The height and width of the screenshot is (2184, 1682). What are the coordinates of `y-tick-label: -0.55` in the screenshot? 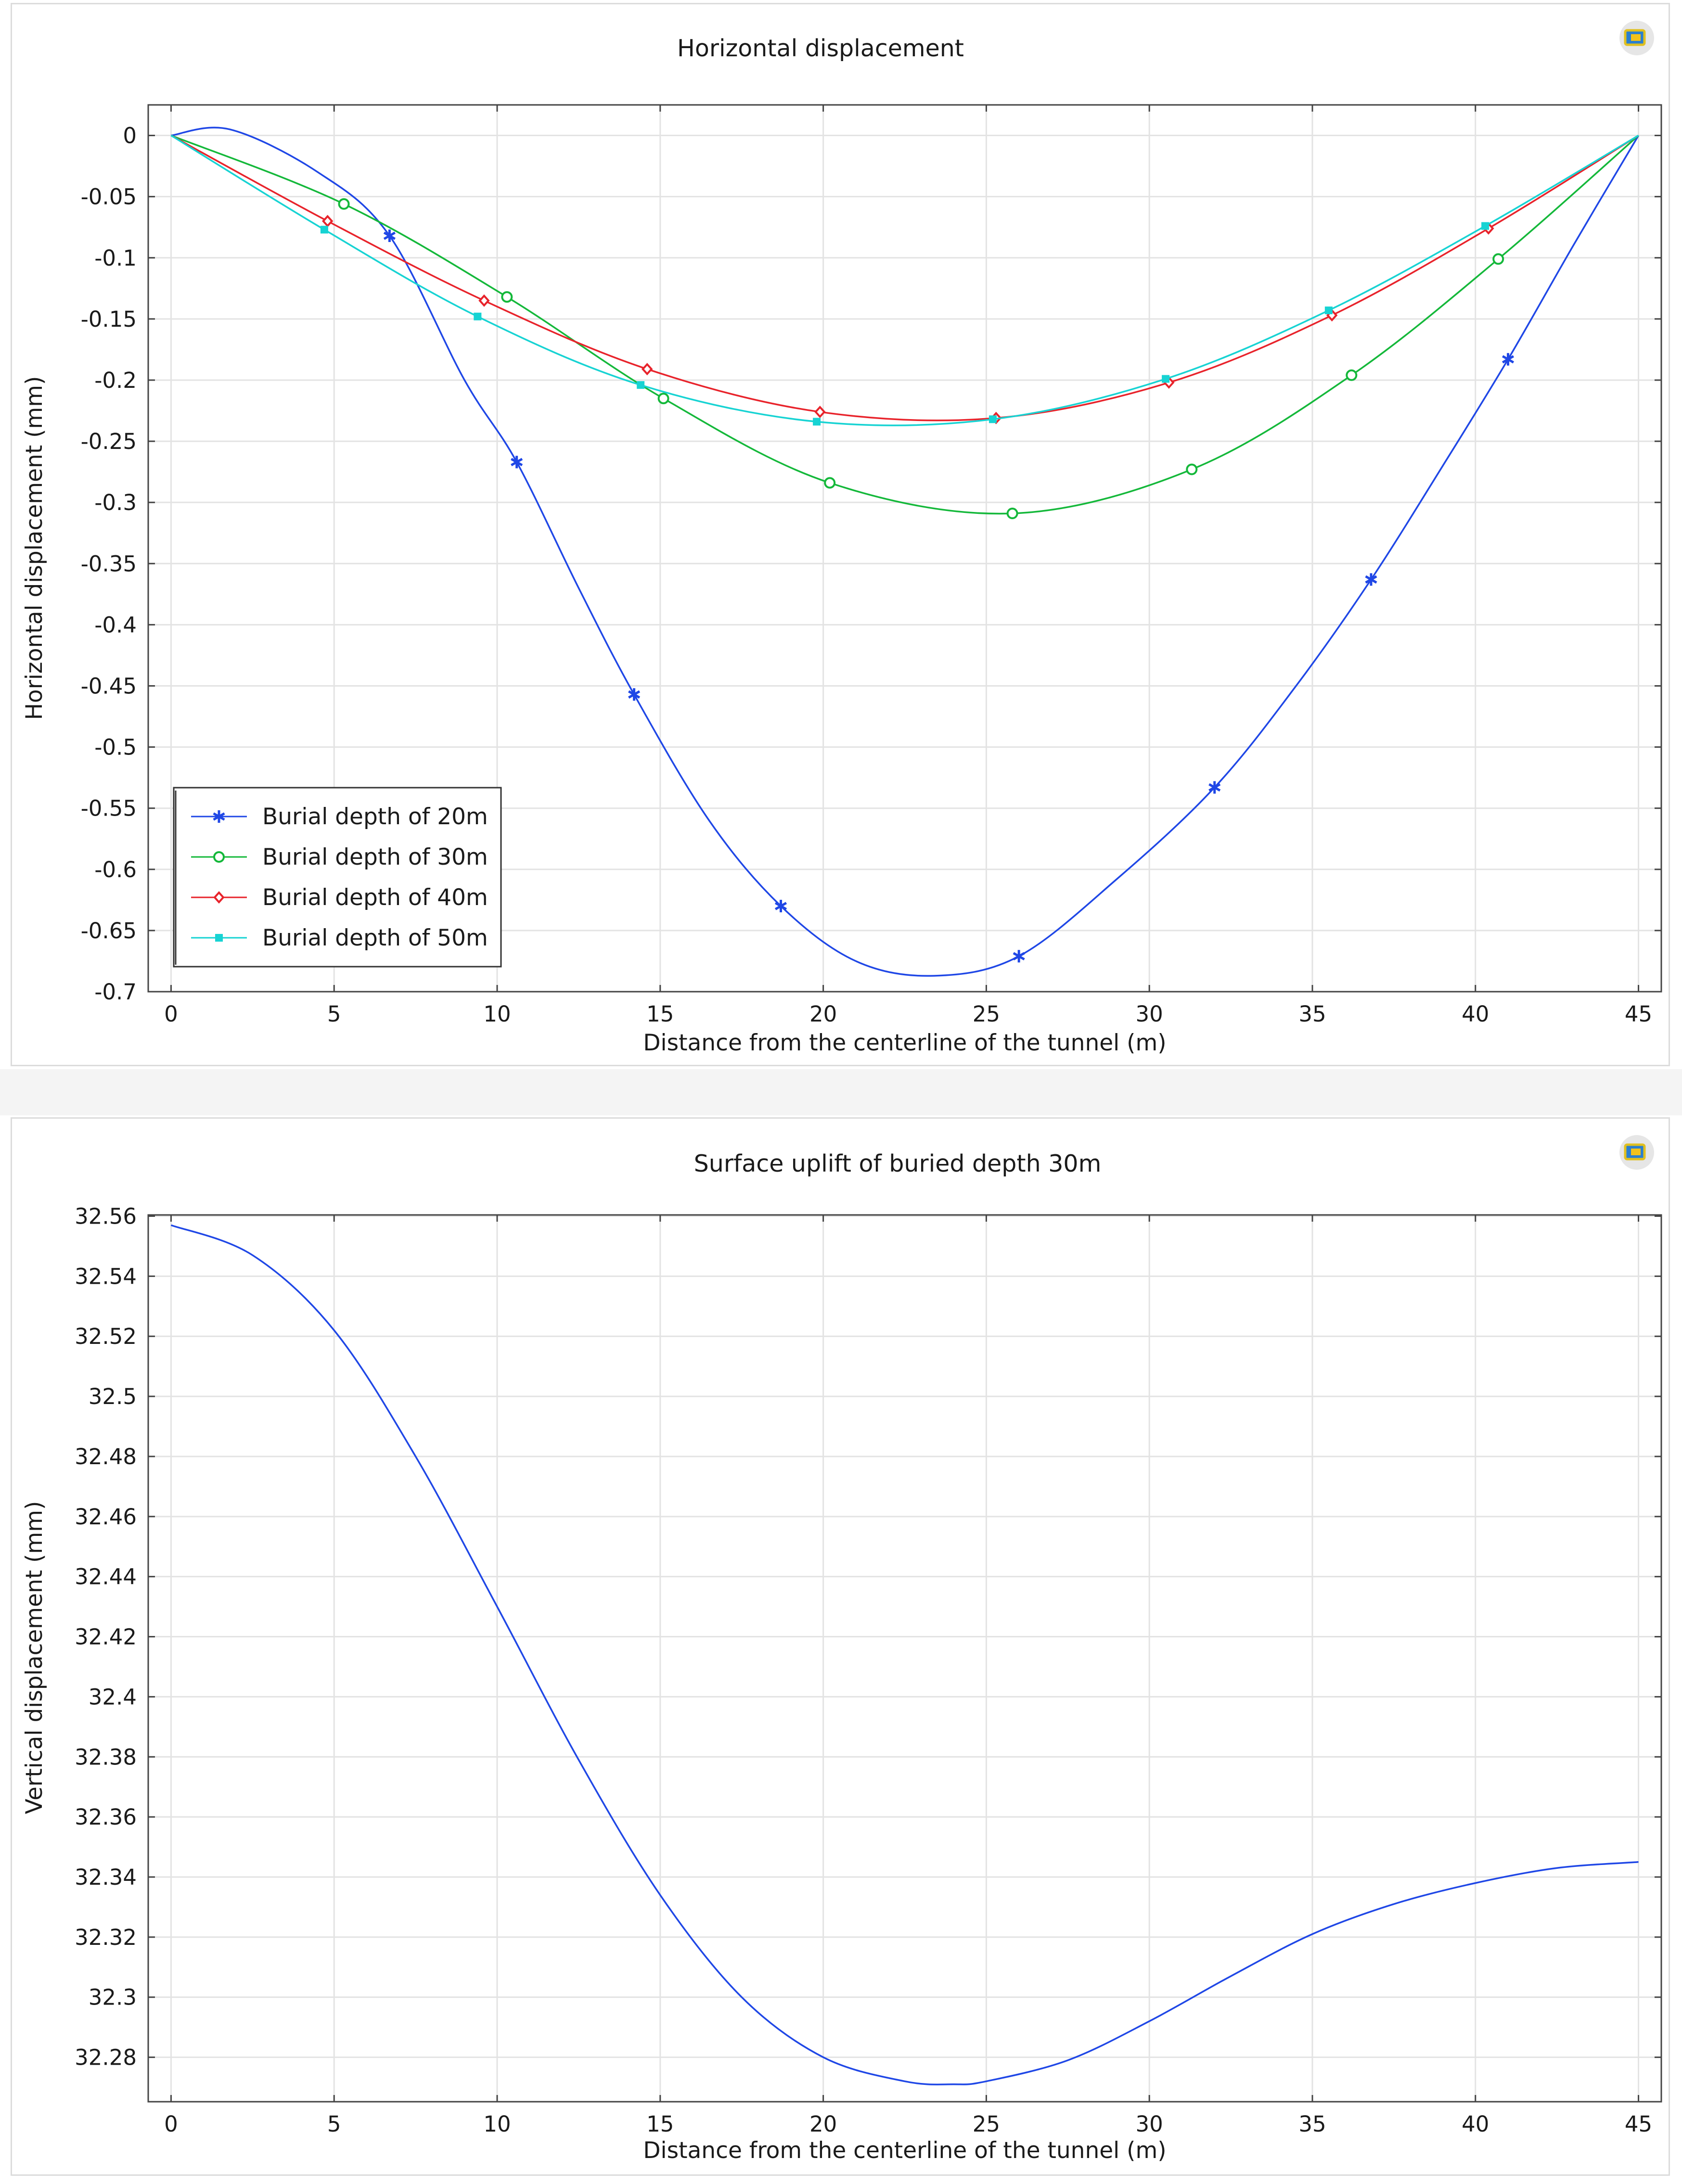 It's located at (109, 809).